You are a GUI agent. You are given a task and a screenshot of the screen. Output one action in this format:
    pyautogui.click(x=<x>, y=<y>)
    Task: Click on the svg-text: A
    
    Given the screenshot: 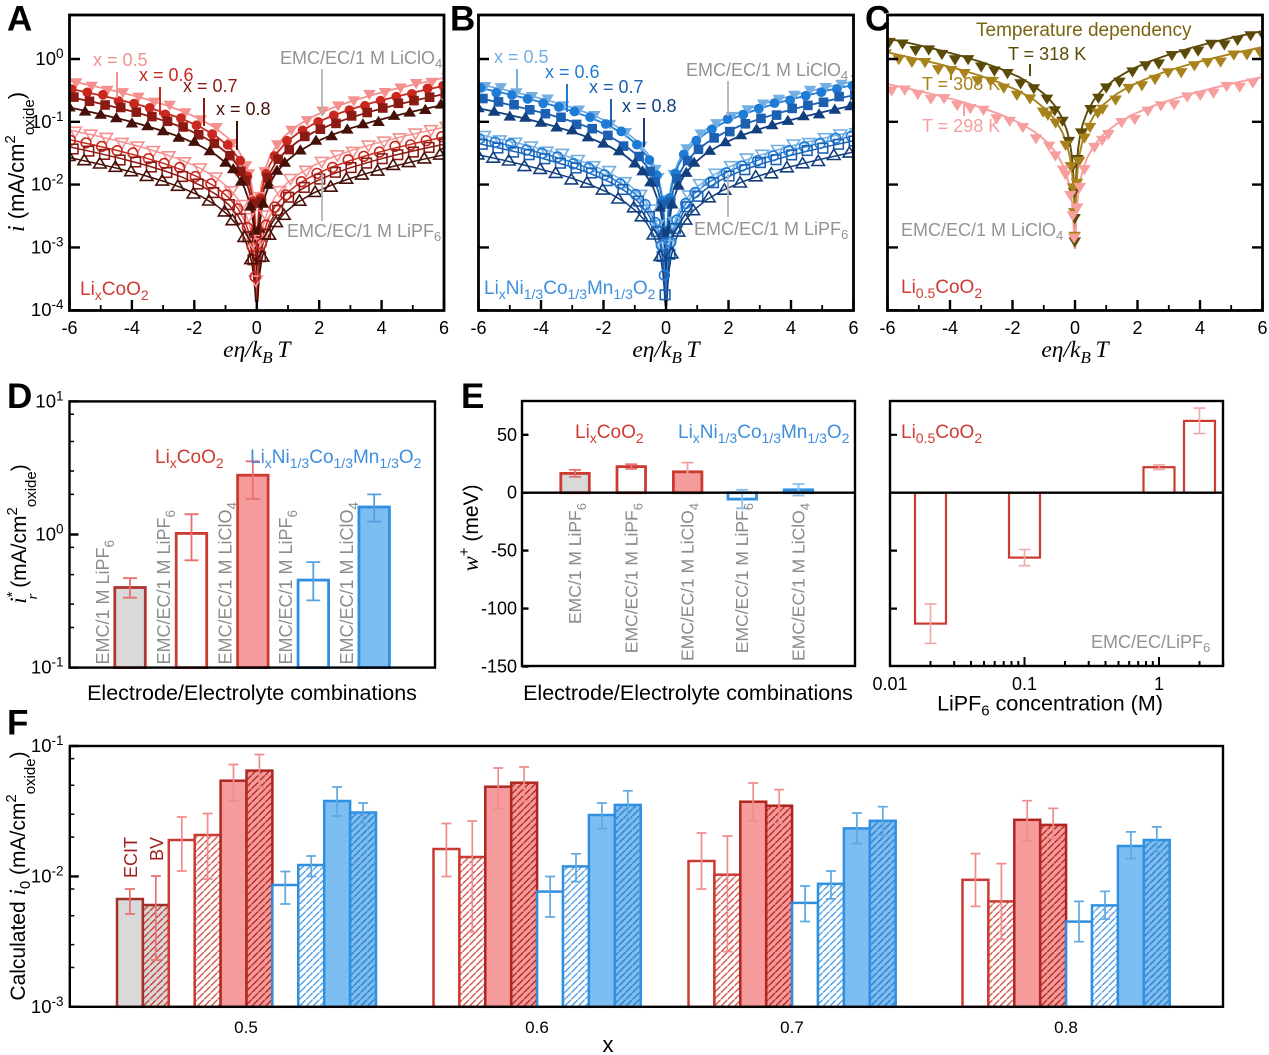 What is the action you would take?
    pyautogui.click(x=19, y=19)
    